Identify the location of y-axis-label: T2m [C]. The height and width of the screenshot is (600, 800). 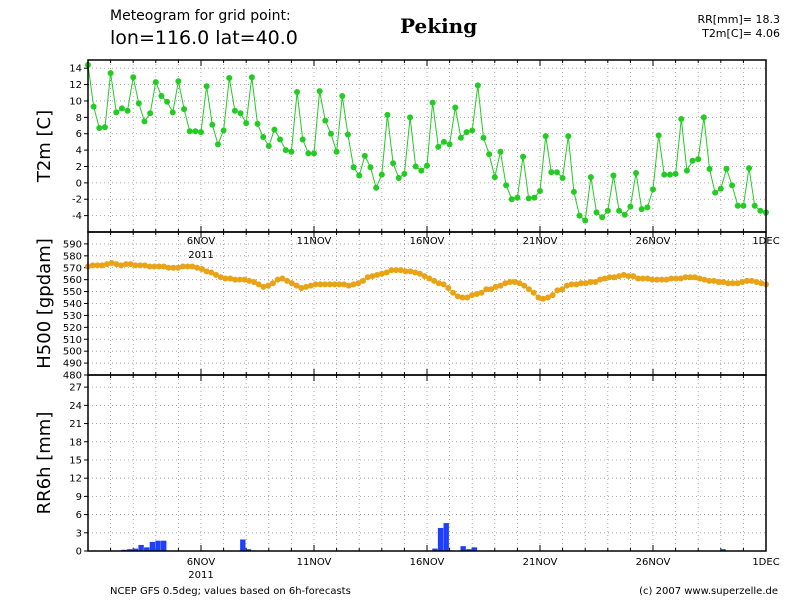
(44, 146).